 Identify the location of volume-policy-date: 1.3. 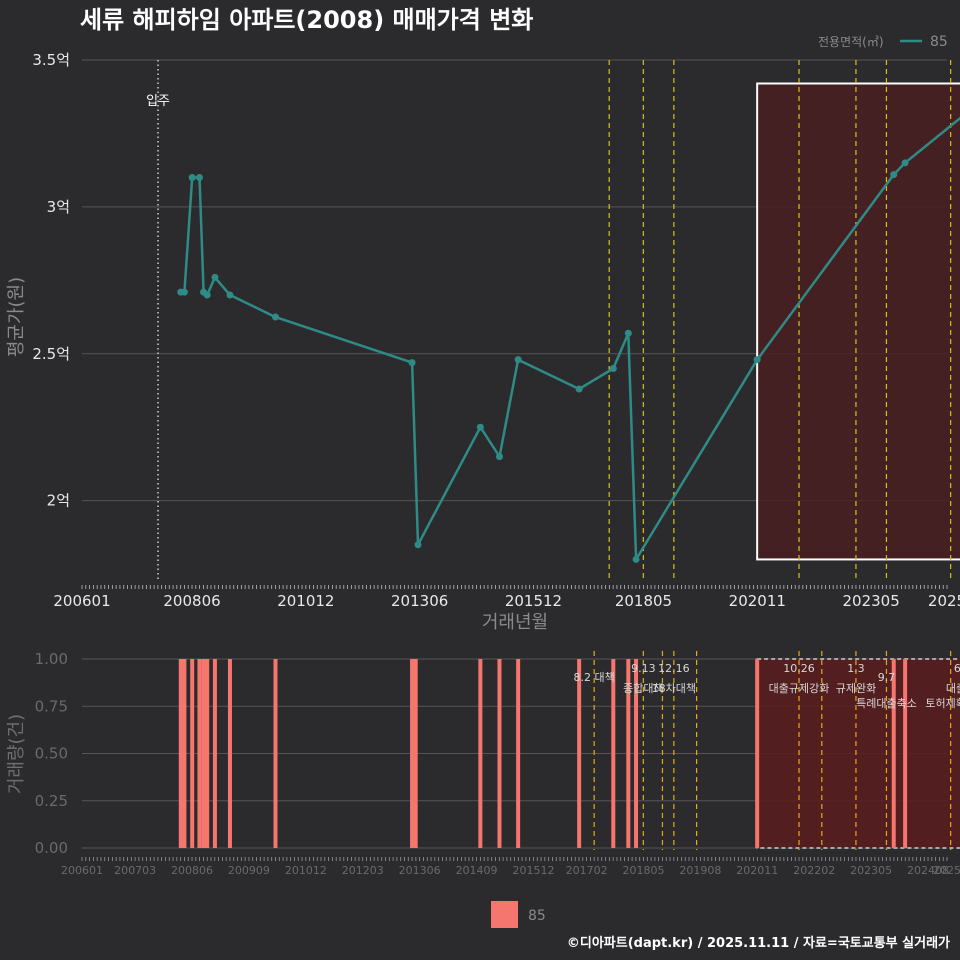
(856, 668).